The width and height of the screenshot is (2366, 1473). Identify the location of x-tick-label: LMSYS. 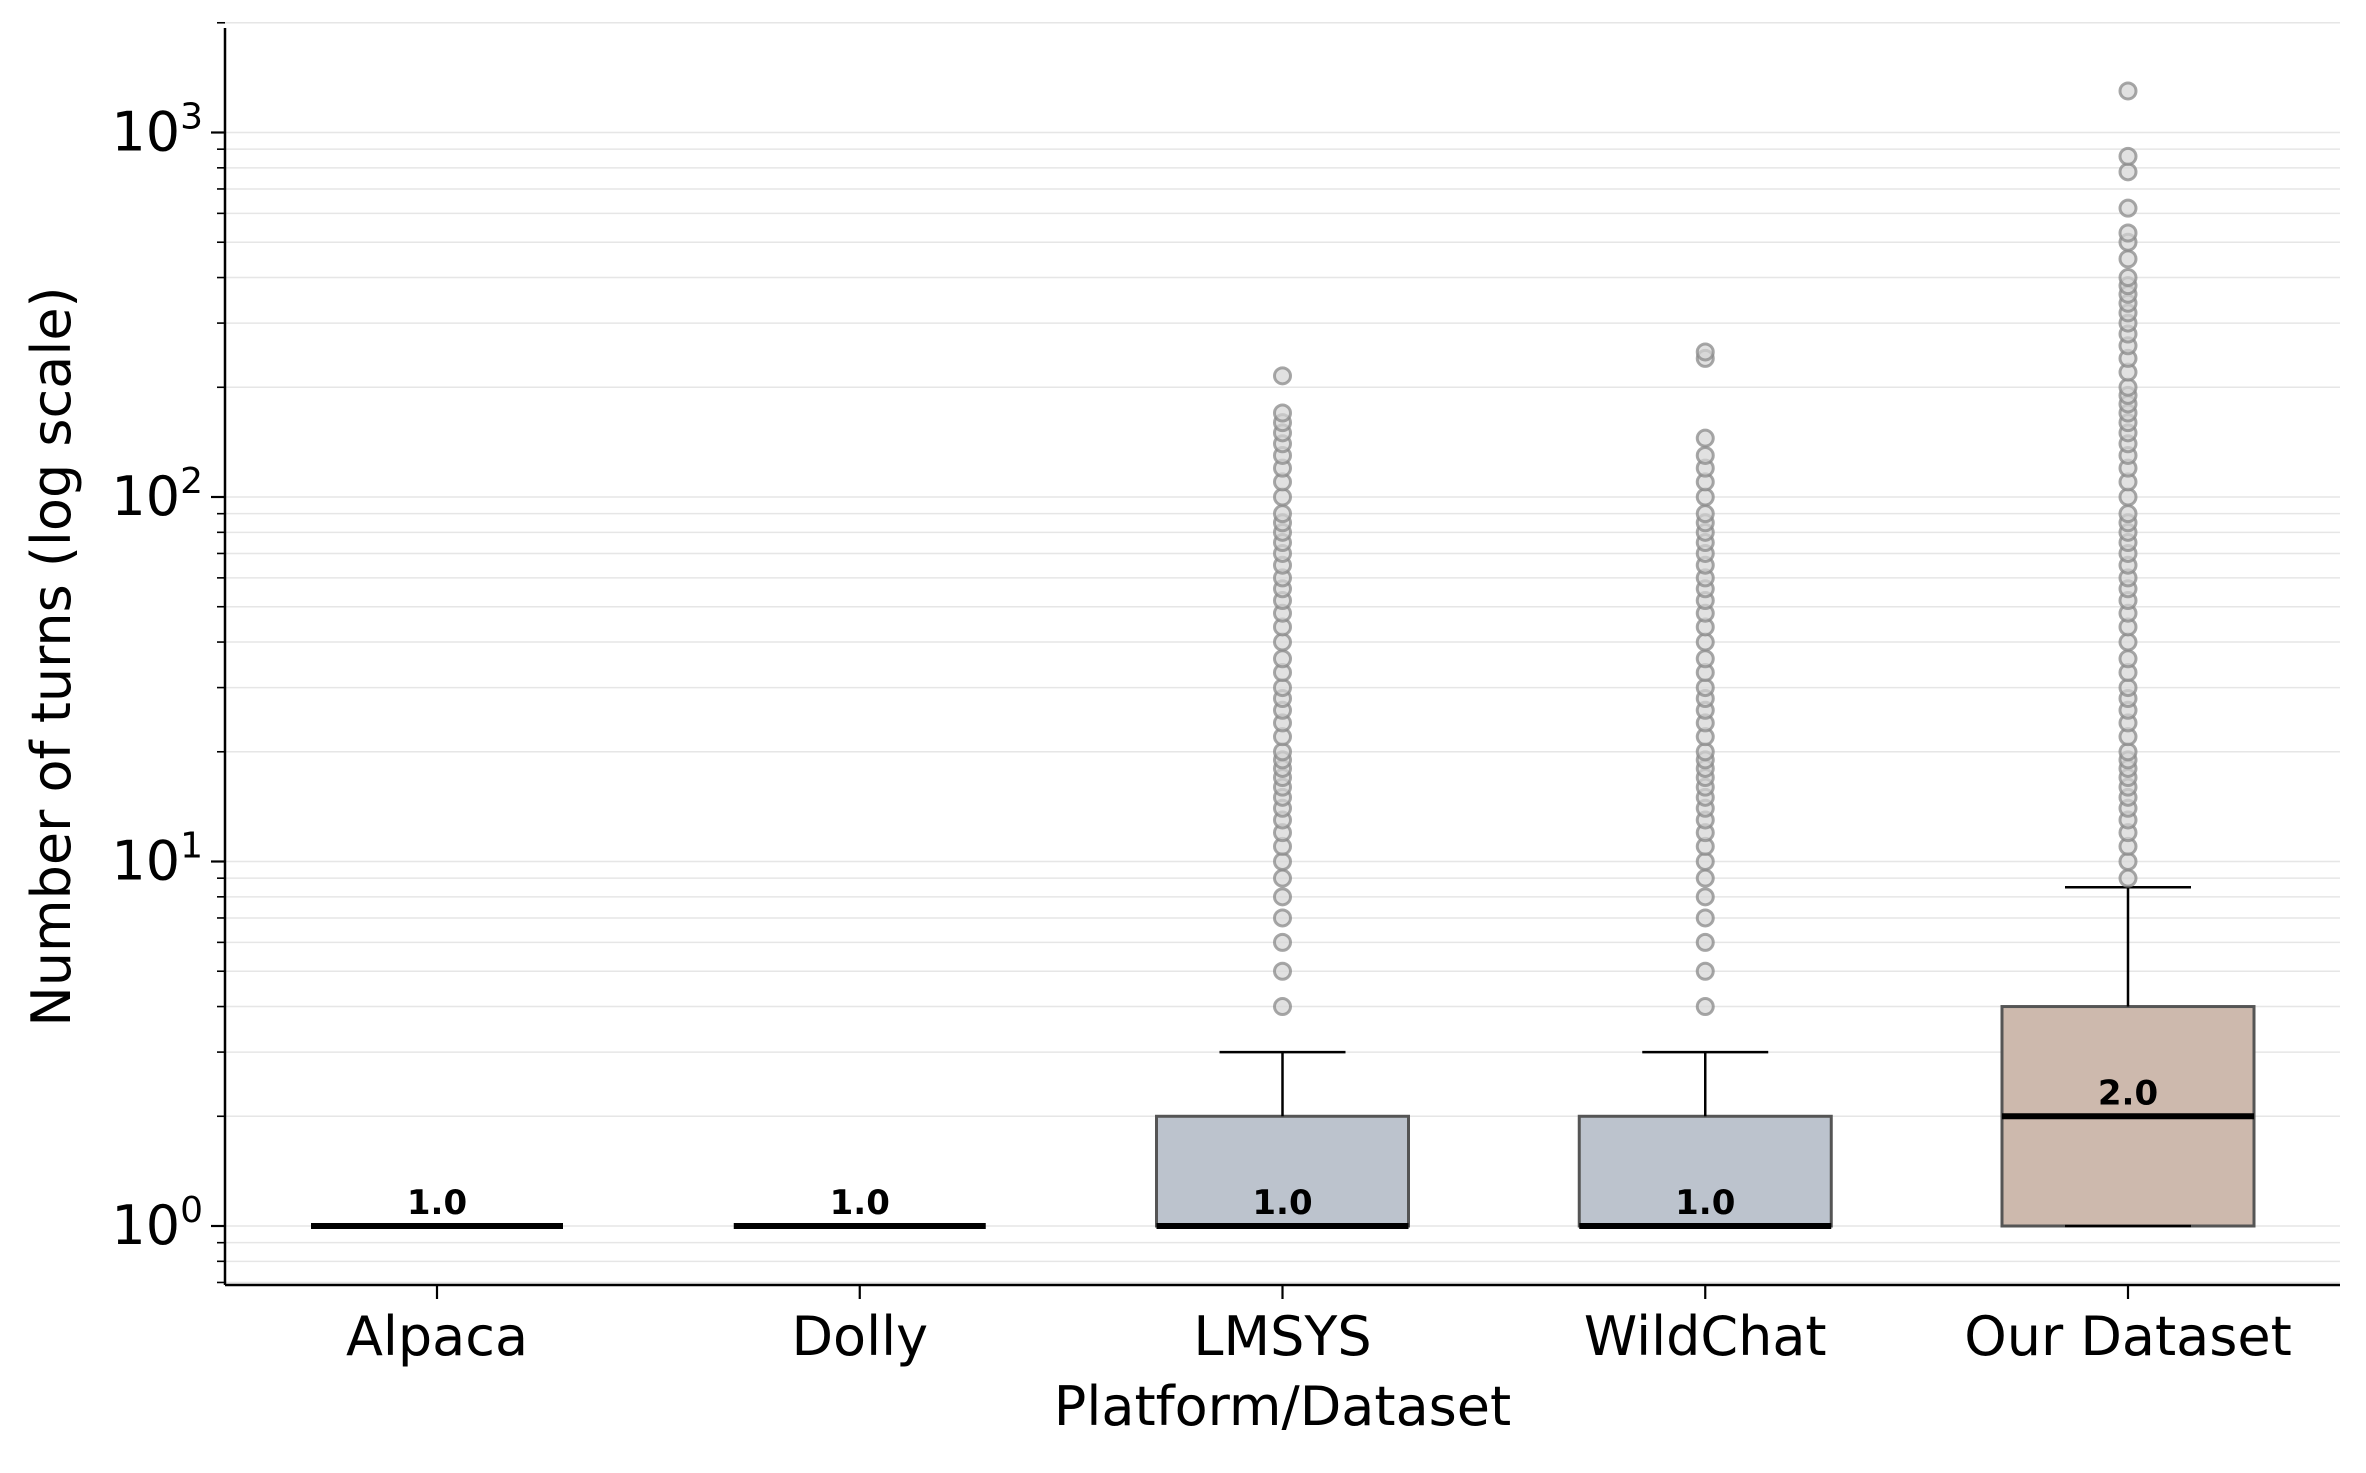
(1282, 1336).